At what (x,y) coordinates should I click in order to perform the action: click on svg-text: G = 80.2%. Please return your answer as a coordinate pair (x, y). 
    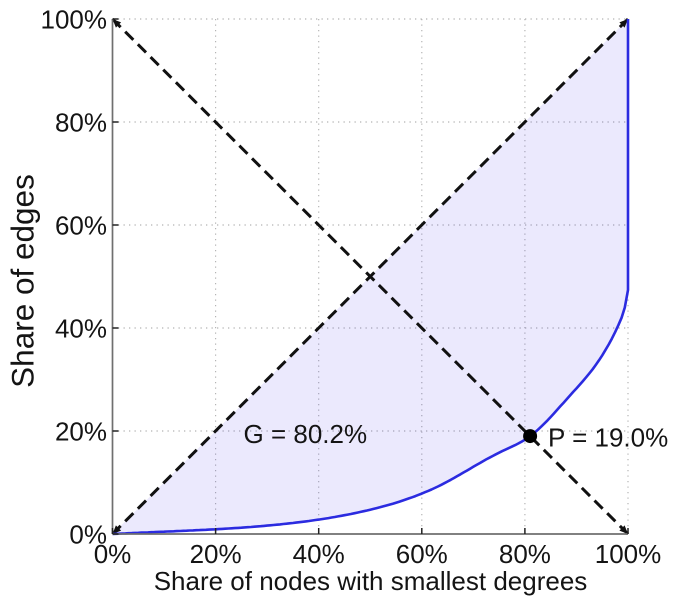
    Looking at the image, I should click on (306, 434).